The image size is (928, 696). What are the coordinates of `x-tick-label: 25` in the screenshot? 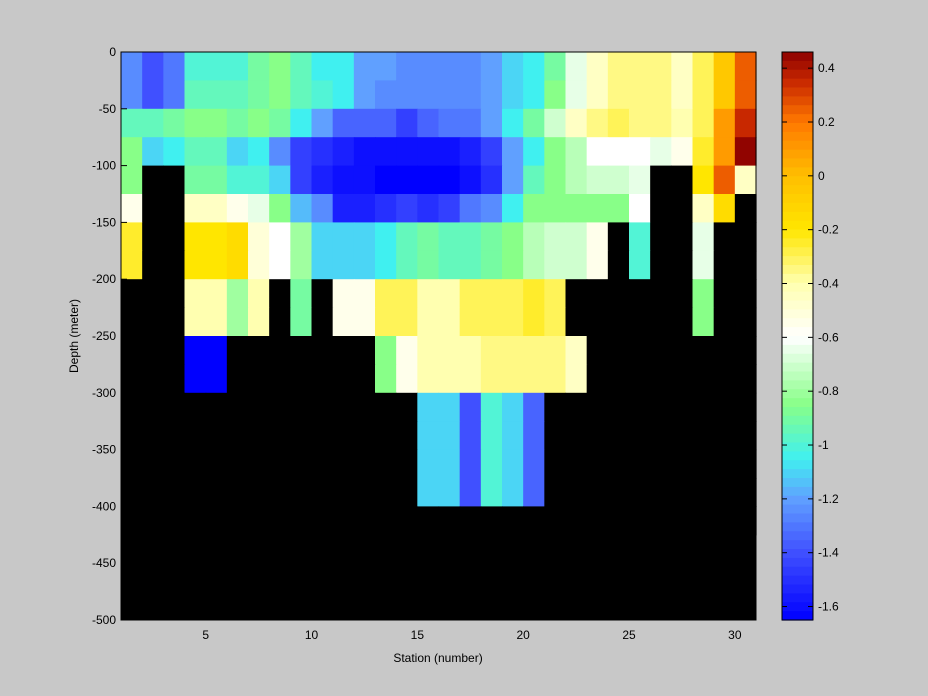 It's located at (629, 635).